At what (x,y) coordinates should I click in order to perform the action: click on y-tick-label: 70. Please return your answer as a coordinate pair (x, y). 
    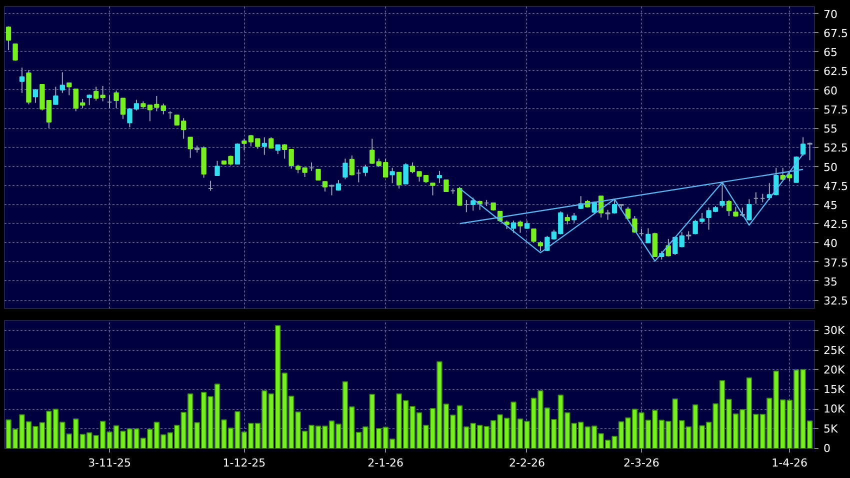
    Looking at the image, I should click on (831, 14).